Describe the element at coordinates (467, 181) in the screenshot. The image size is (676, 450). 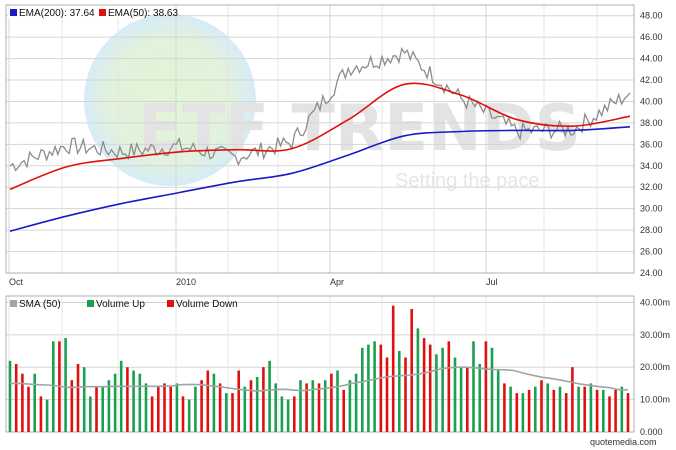
I see `watermark-tagline: Setting the pace` at that location.